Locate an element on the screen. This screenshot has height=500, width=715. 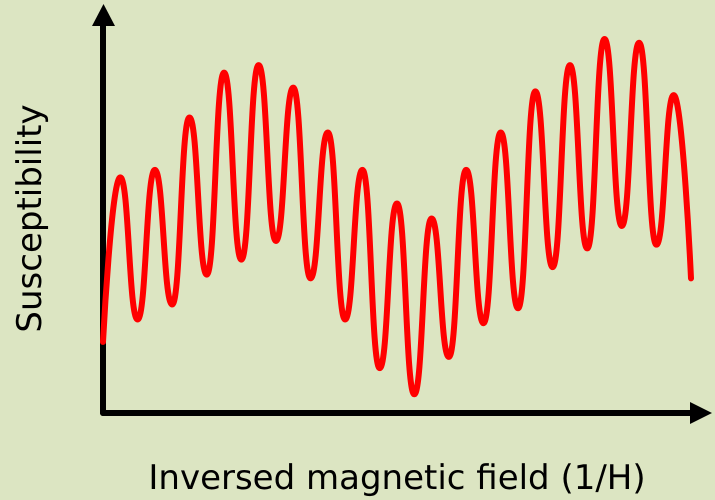
y-axis-title: Susceptibility is located at coordinates (30, 218).